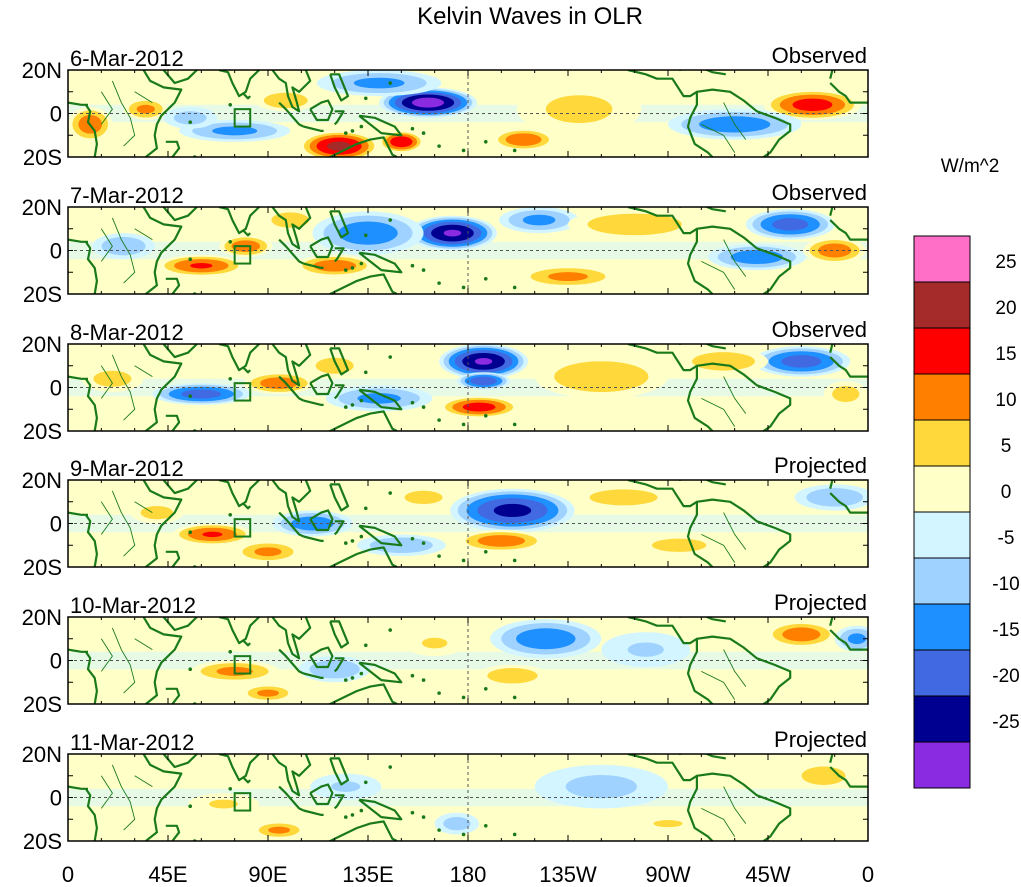 This screenshot has height=887, width=1021. What do you see at coordinates (970, 166) in the screenshot?
I see `colorbar-units: W/m^2` at bounding box center [970, 166].